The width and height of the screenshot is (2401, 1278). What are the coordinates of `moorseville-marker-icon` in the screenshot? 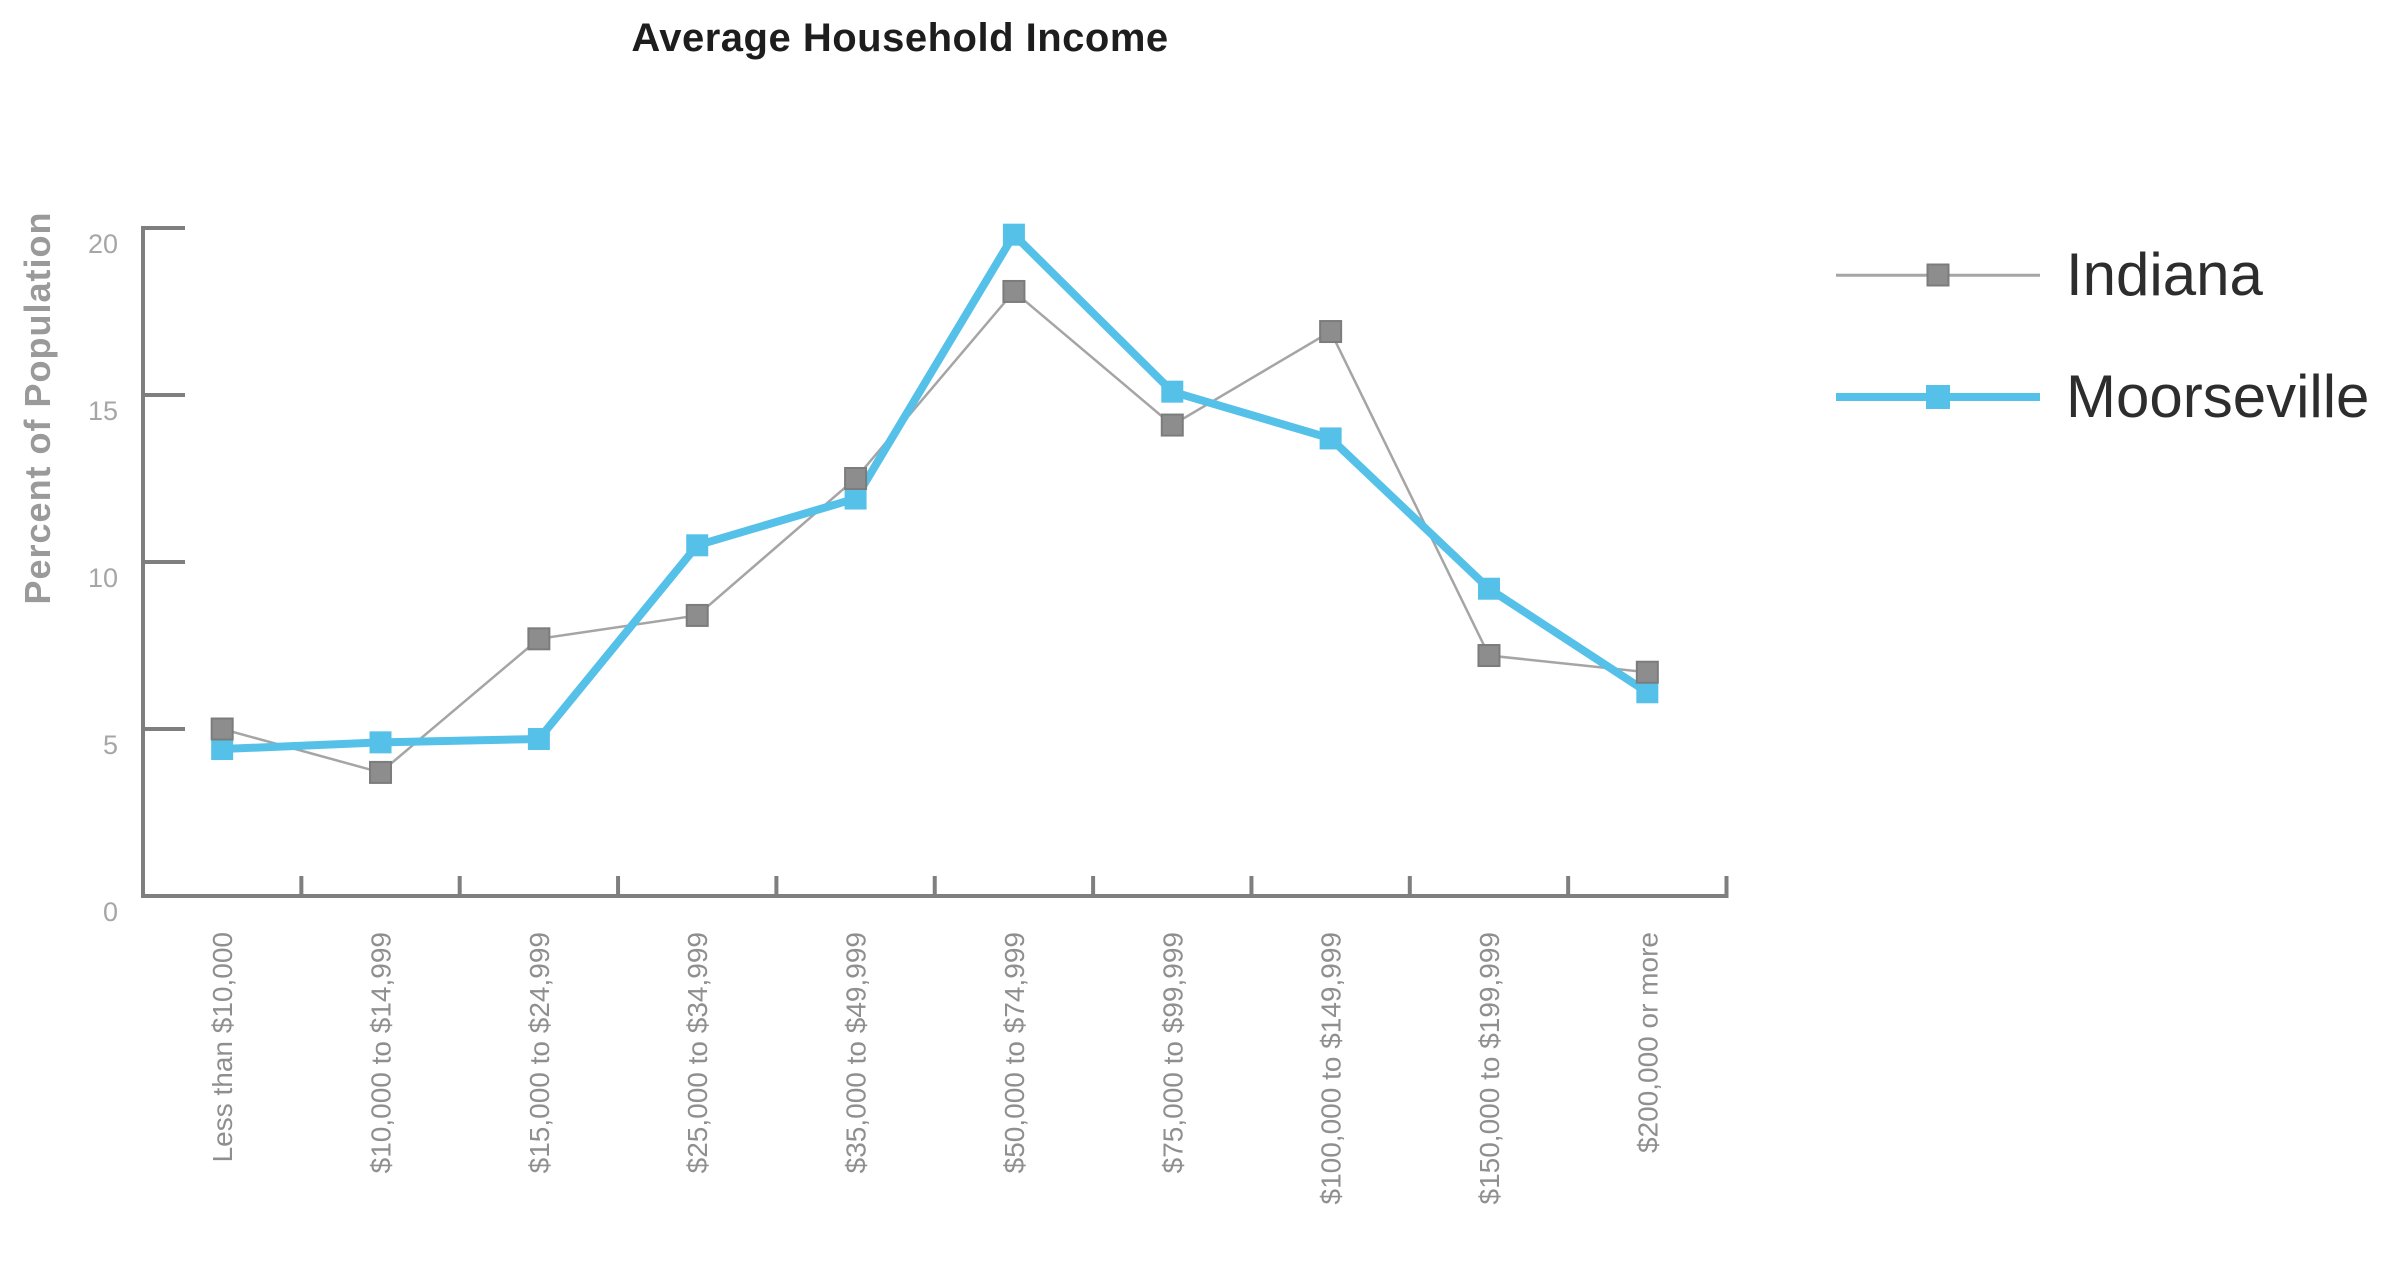 It's located at (1938, 397).